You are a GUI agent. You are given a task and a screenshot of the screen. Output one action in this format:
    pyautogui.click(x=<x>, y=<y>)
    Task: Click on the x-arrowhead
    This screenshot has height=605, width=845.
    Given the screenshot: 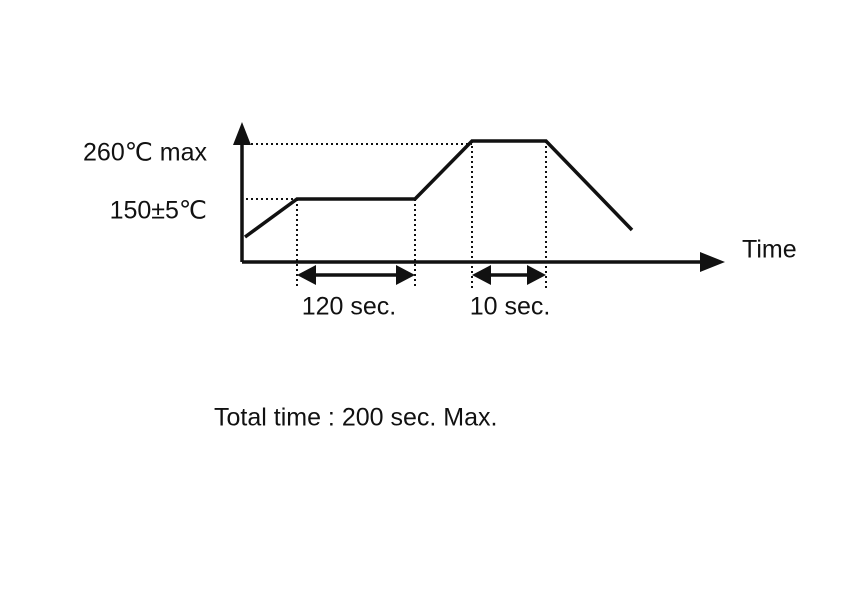 What is the action you would take?
    pyautogui.click(x=712, y=262)
    